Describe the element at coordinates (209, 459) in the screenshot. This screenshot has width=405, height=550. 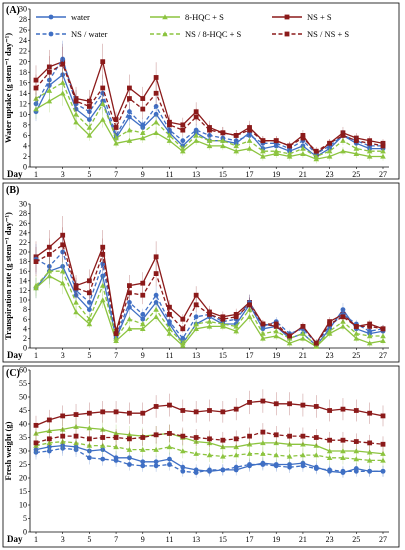
I see `series-ns-water` at that location.